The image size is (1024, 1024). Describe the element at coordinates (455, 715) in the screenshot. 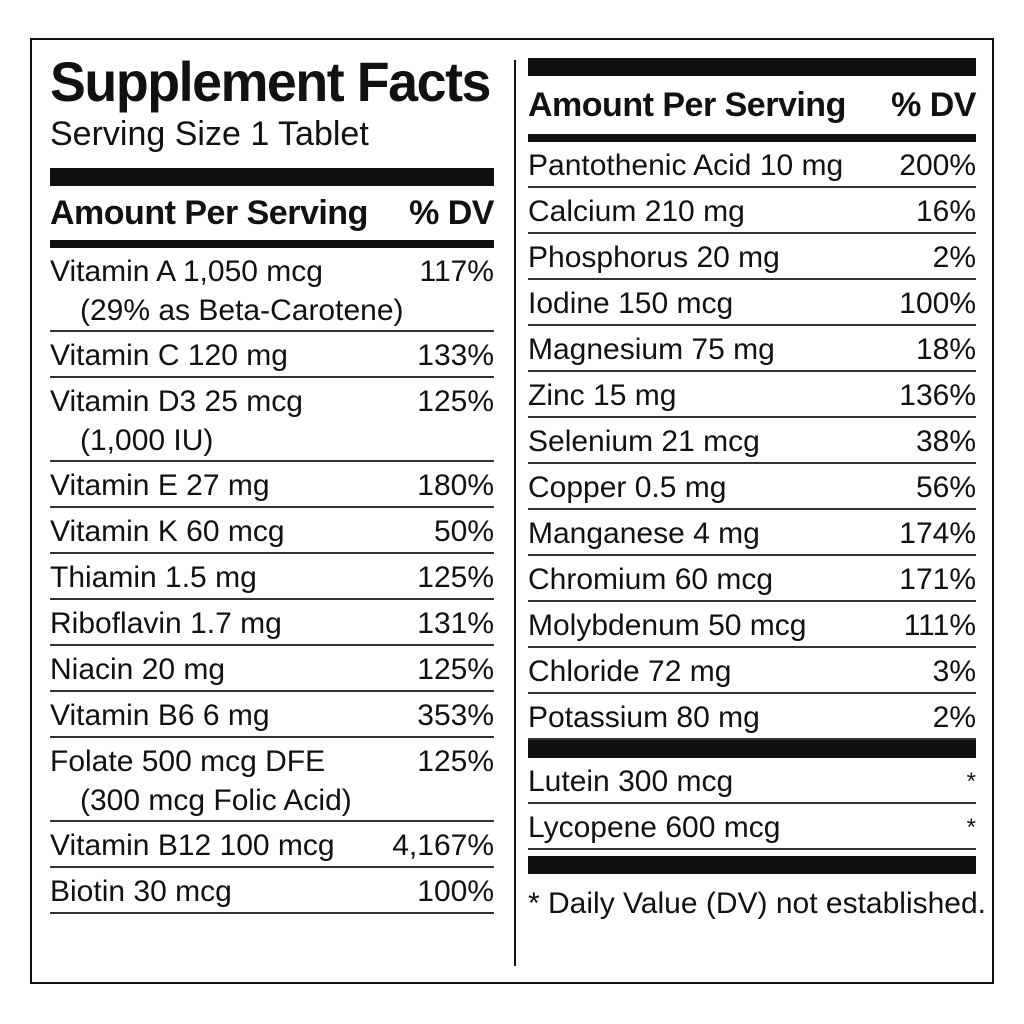

I see `nutrient-dv: 353%` at that location.